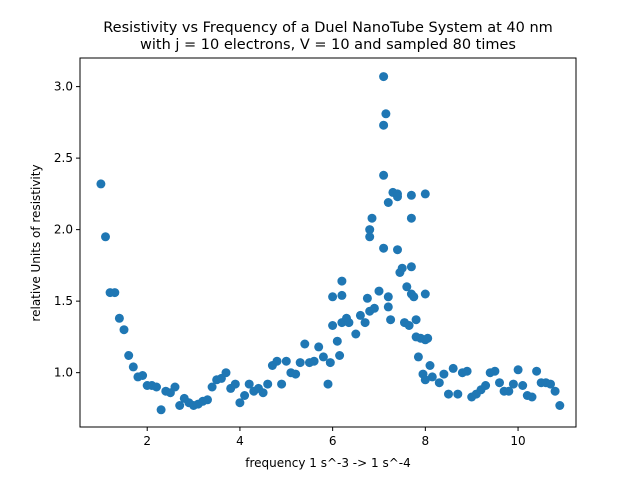 The image size is (640, 480). I want to click on x-tick-label-4: 10, so click(517, 441).